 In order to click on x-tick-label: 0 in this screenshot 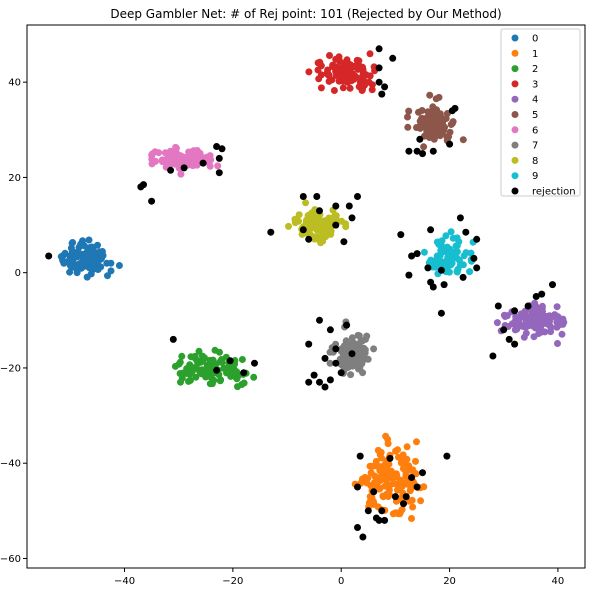, I will do `click(341, 581)`.